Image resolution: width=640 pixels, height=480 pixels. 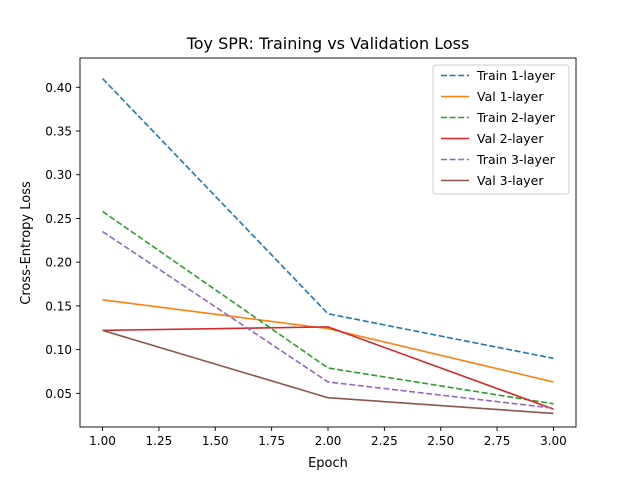 I want to click on y-tick-label: 0.05, so click(x=58, y=394).